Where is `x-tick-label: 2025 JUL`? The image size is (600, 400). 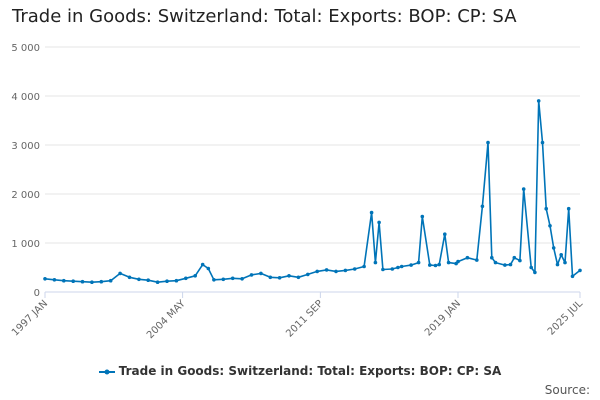
x-tick-label: 2025 JUL is located at coordinates (566, 318).